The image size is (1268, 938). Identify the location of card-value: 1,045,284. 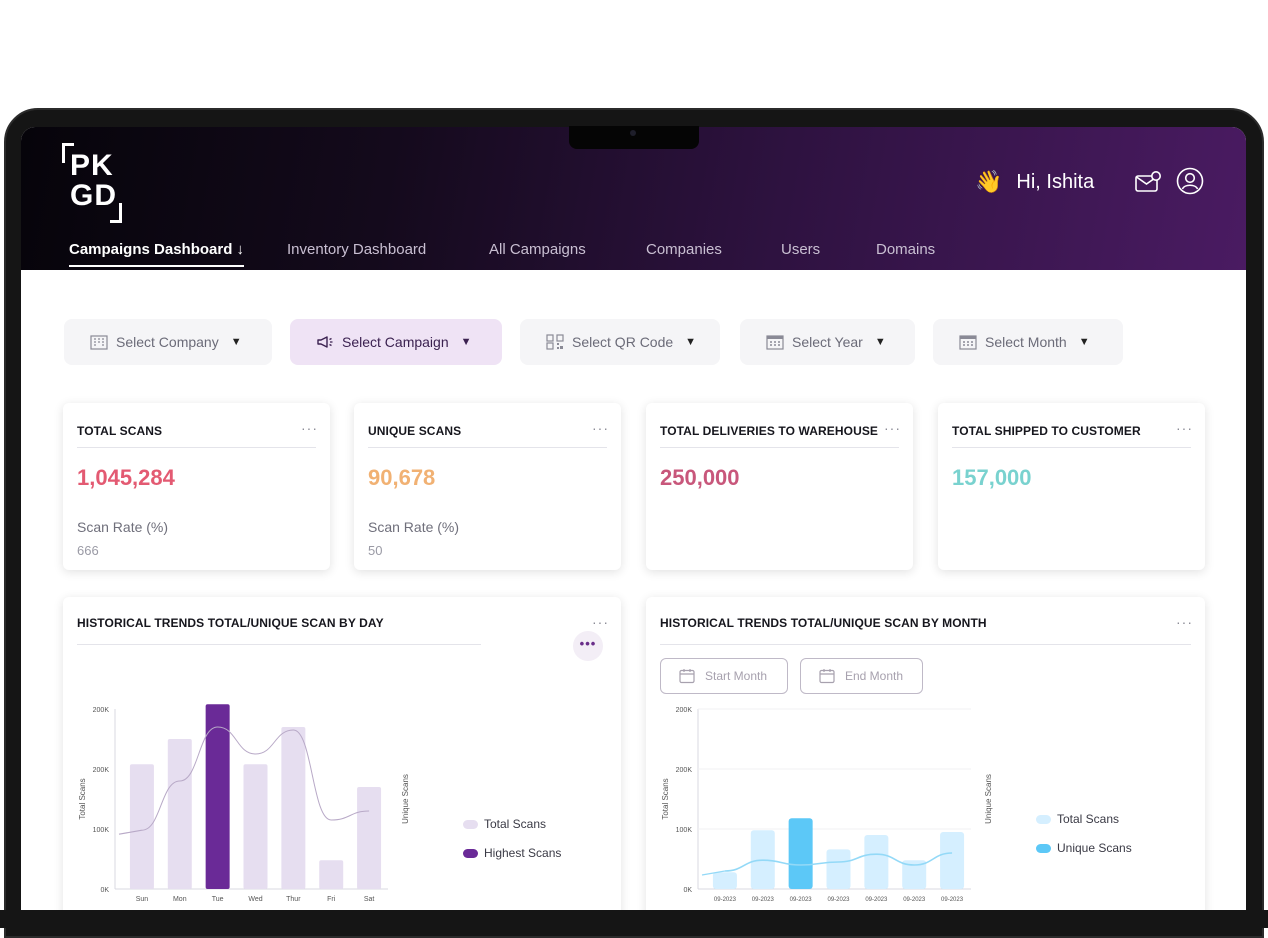
(126, 477).